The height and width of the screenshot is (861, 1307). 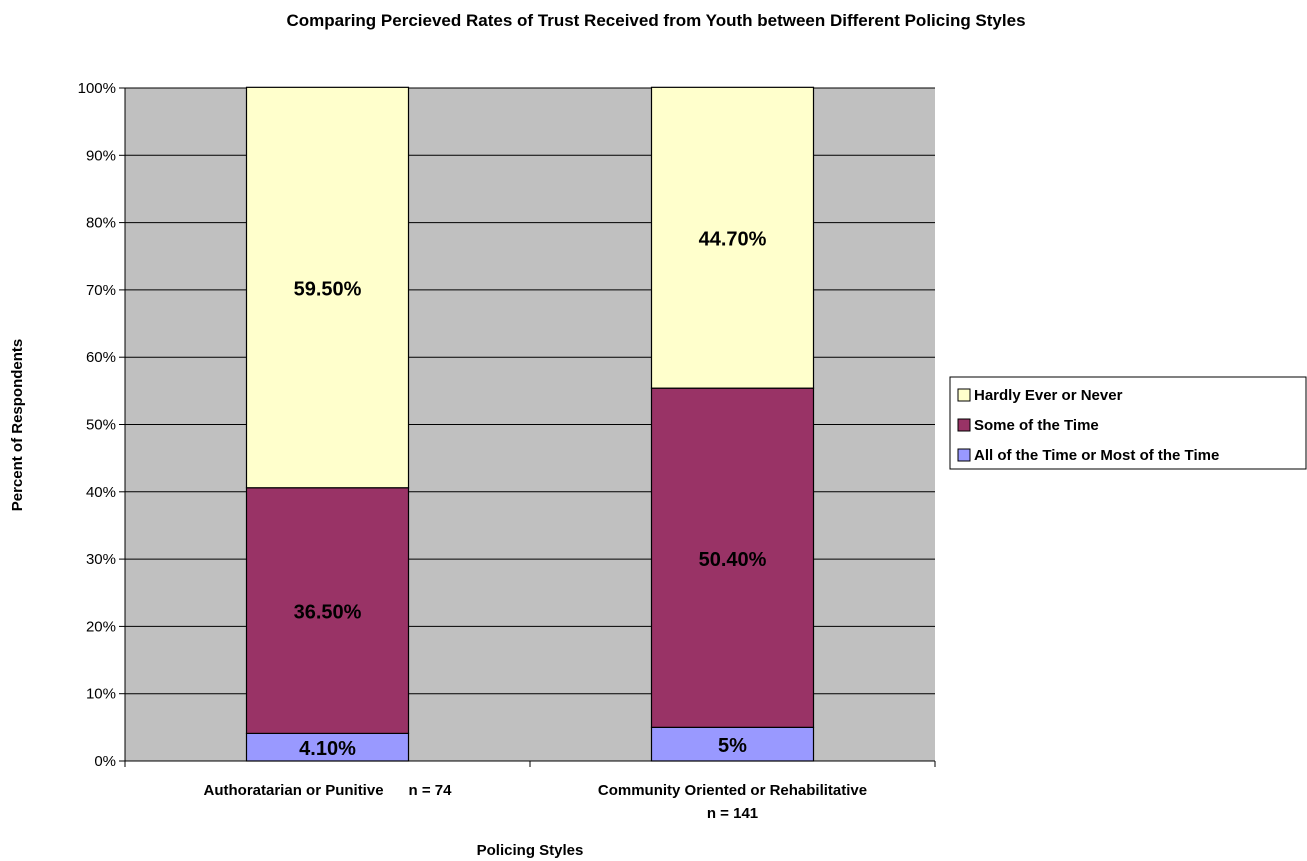 What do you see at coordinates (1096, 455) in the screenshot?
I see `legend-label: All of the Time or Most of the Time` at bounding box center [1096, 455].